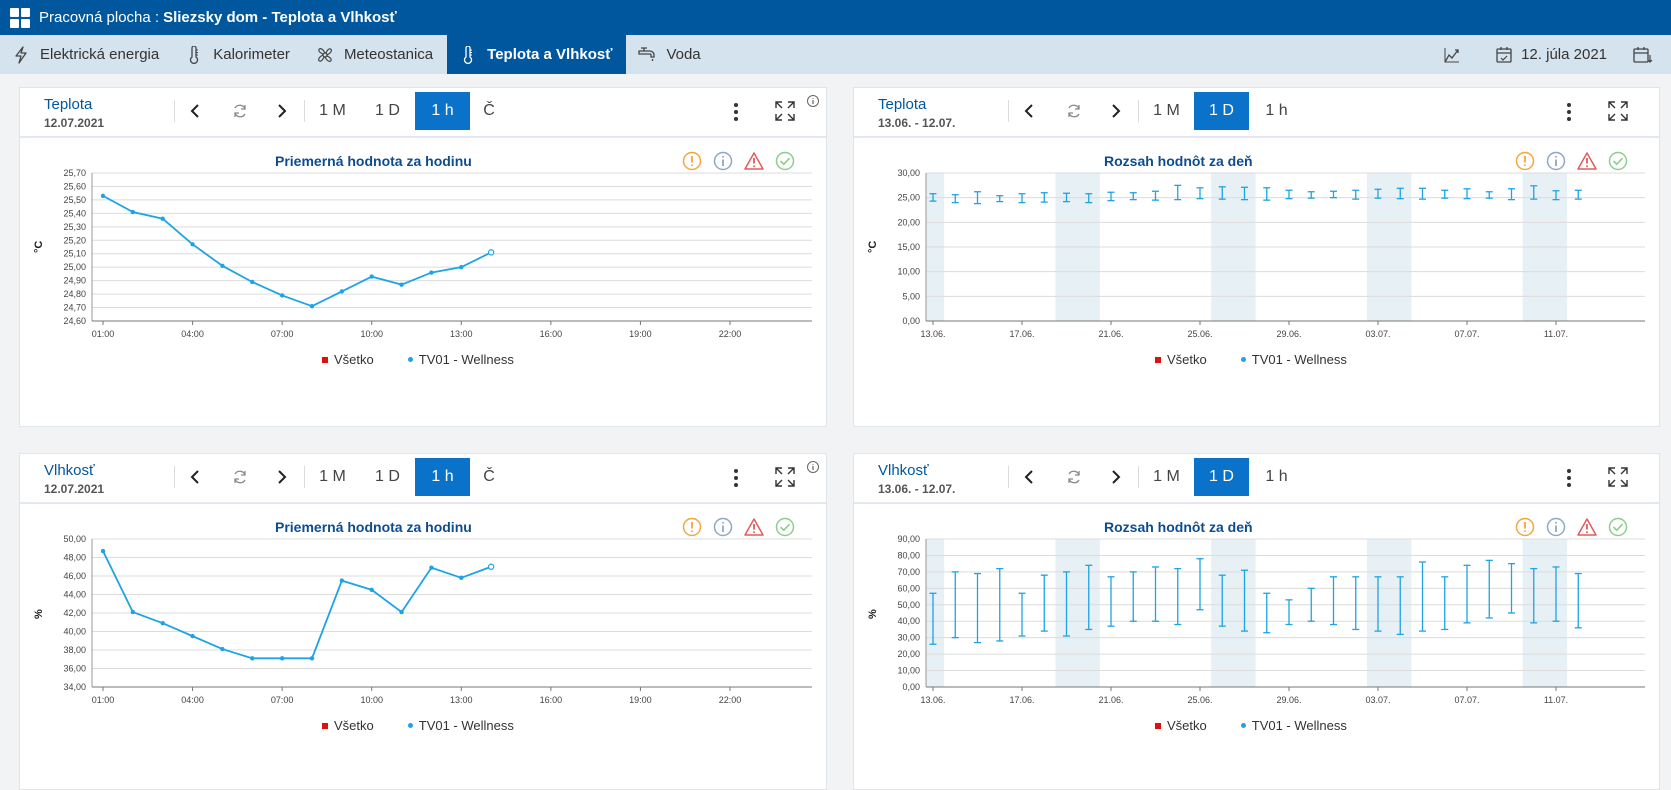 Image resolution: width=1671 pixels, height=790 pixels. Describe the element at coordinates (375, 54) in the screenshot. I see `tab-meteostanica: Meteostanica` at that location.